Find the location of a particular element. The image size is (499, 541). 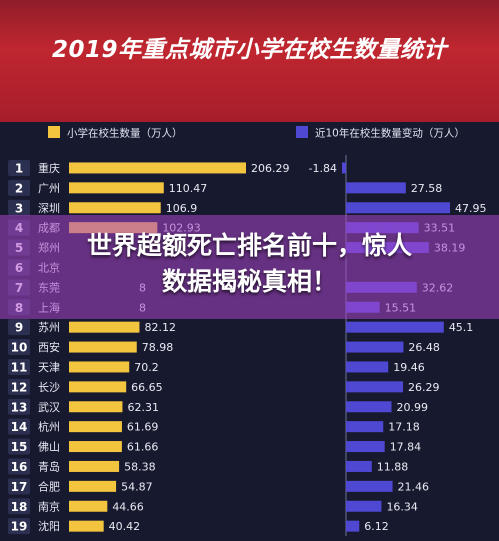

city-label: 重庆 is located at coordinates (49, 168).